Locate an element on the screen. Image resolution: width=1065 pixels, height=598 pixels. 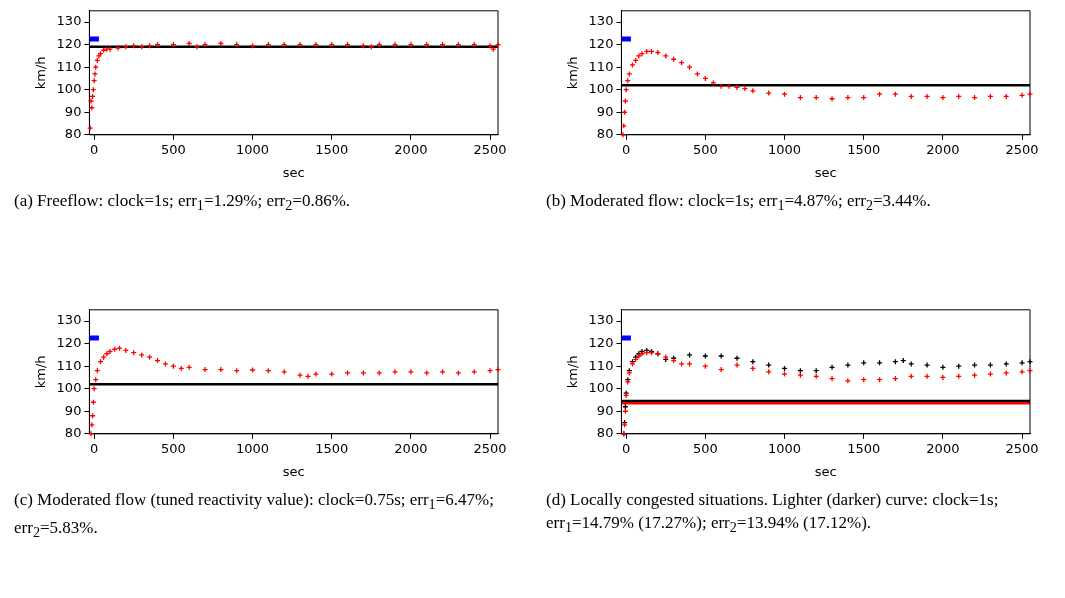
y-axis-title: km/h is located at coordinates (41, 73).